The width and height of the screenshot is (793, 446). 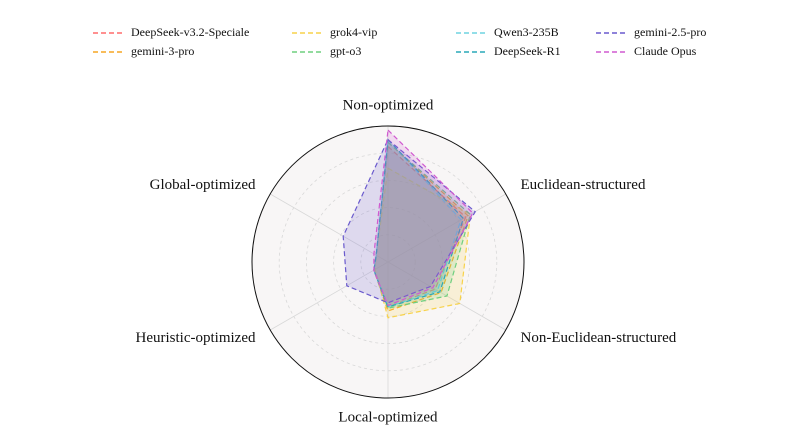 What do you see at coordinates (670, 32) in the screenshot?
I see `legend-label: gemini-2.5-pro` at bounding box center [670, 32].